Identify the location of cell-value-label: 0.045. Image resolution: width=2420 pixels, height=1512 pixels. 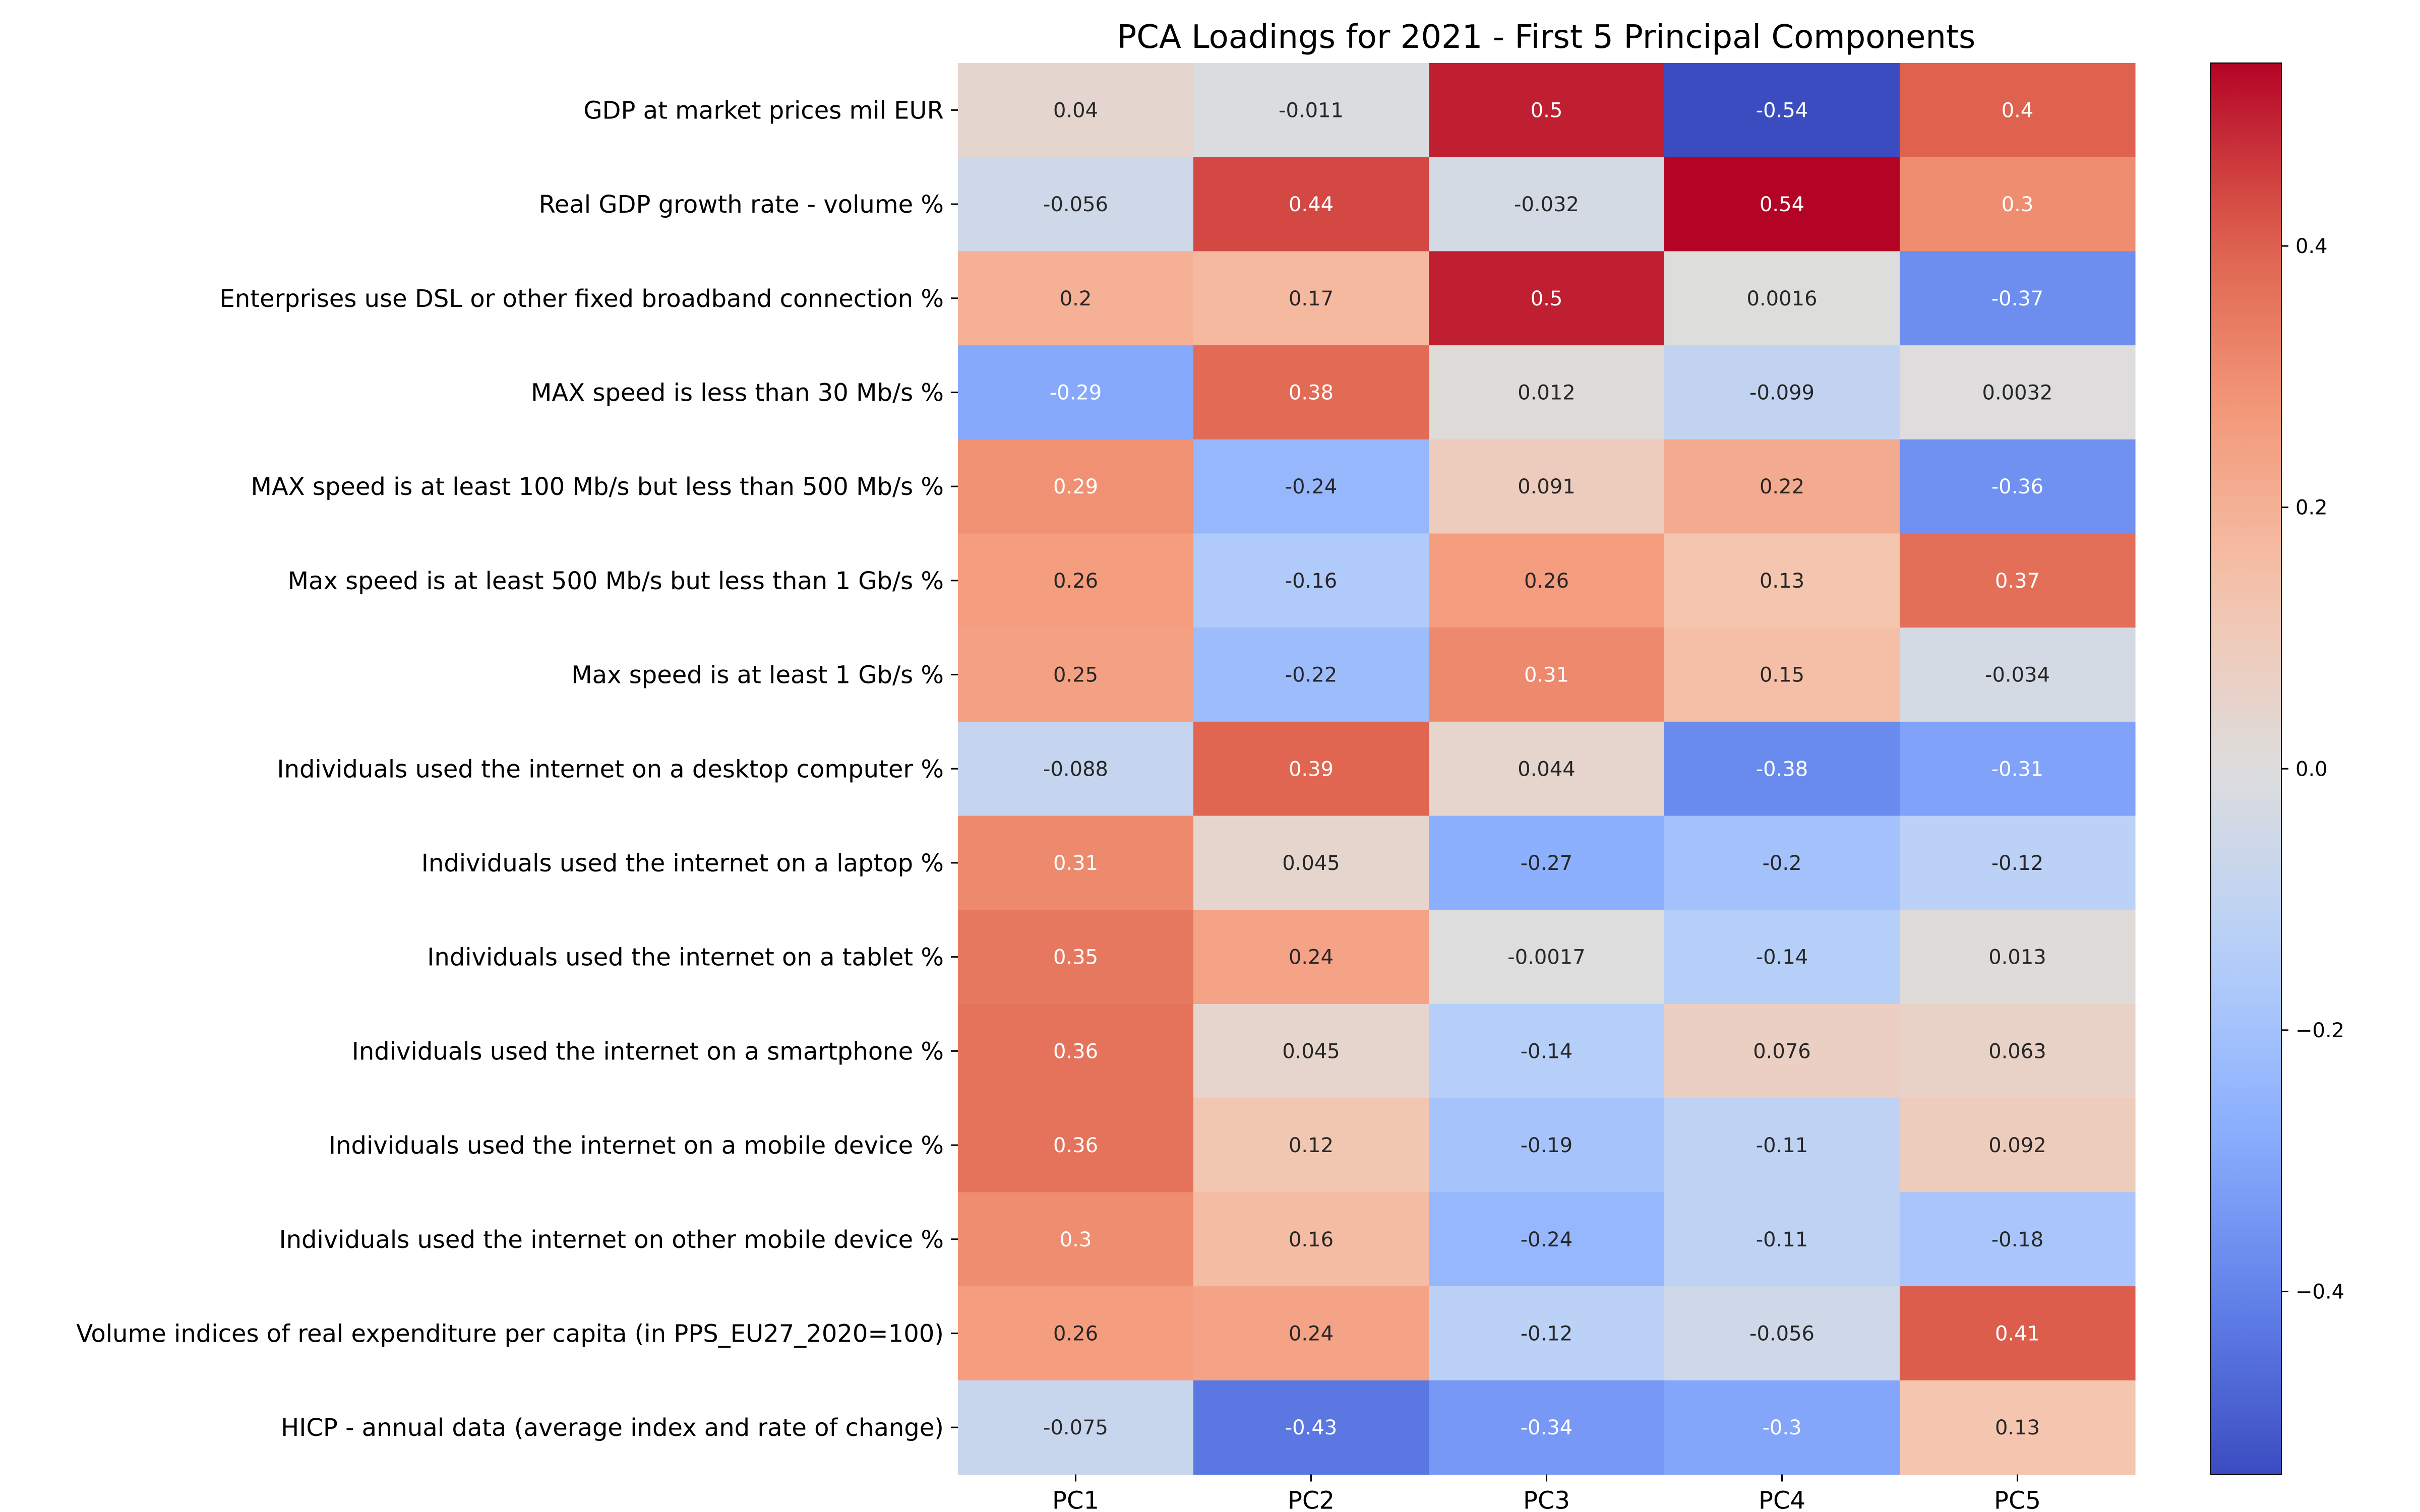
(1311, 863).